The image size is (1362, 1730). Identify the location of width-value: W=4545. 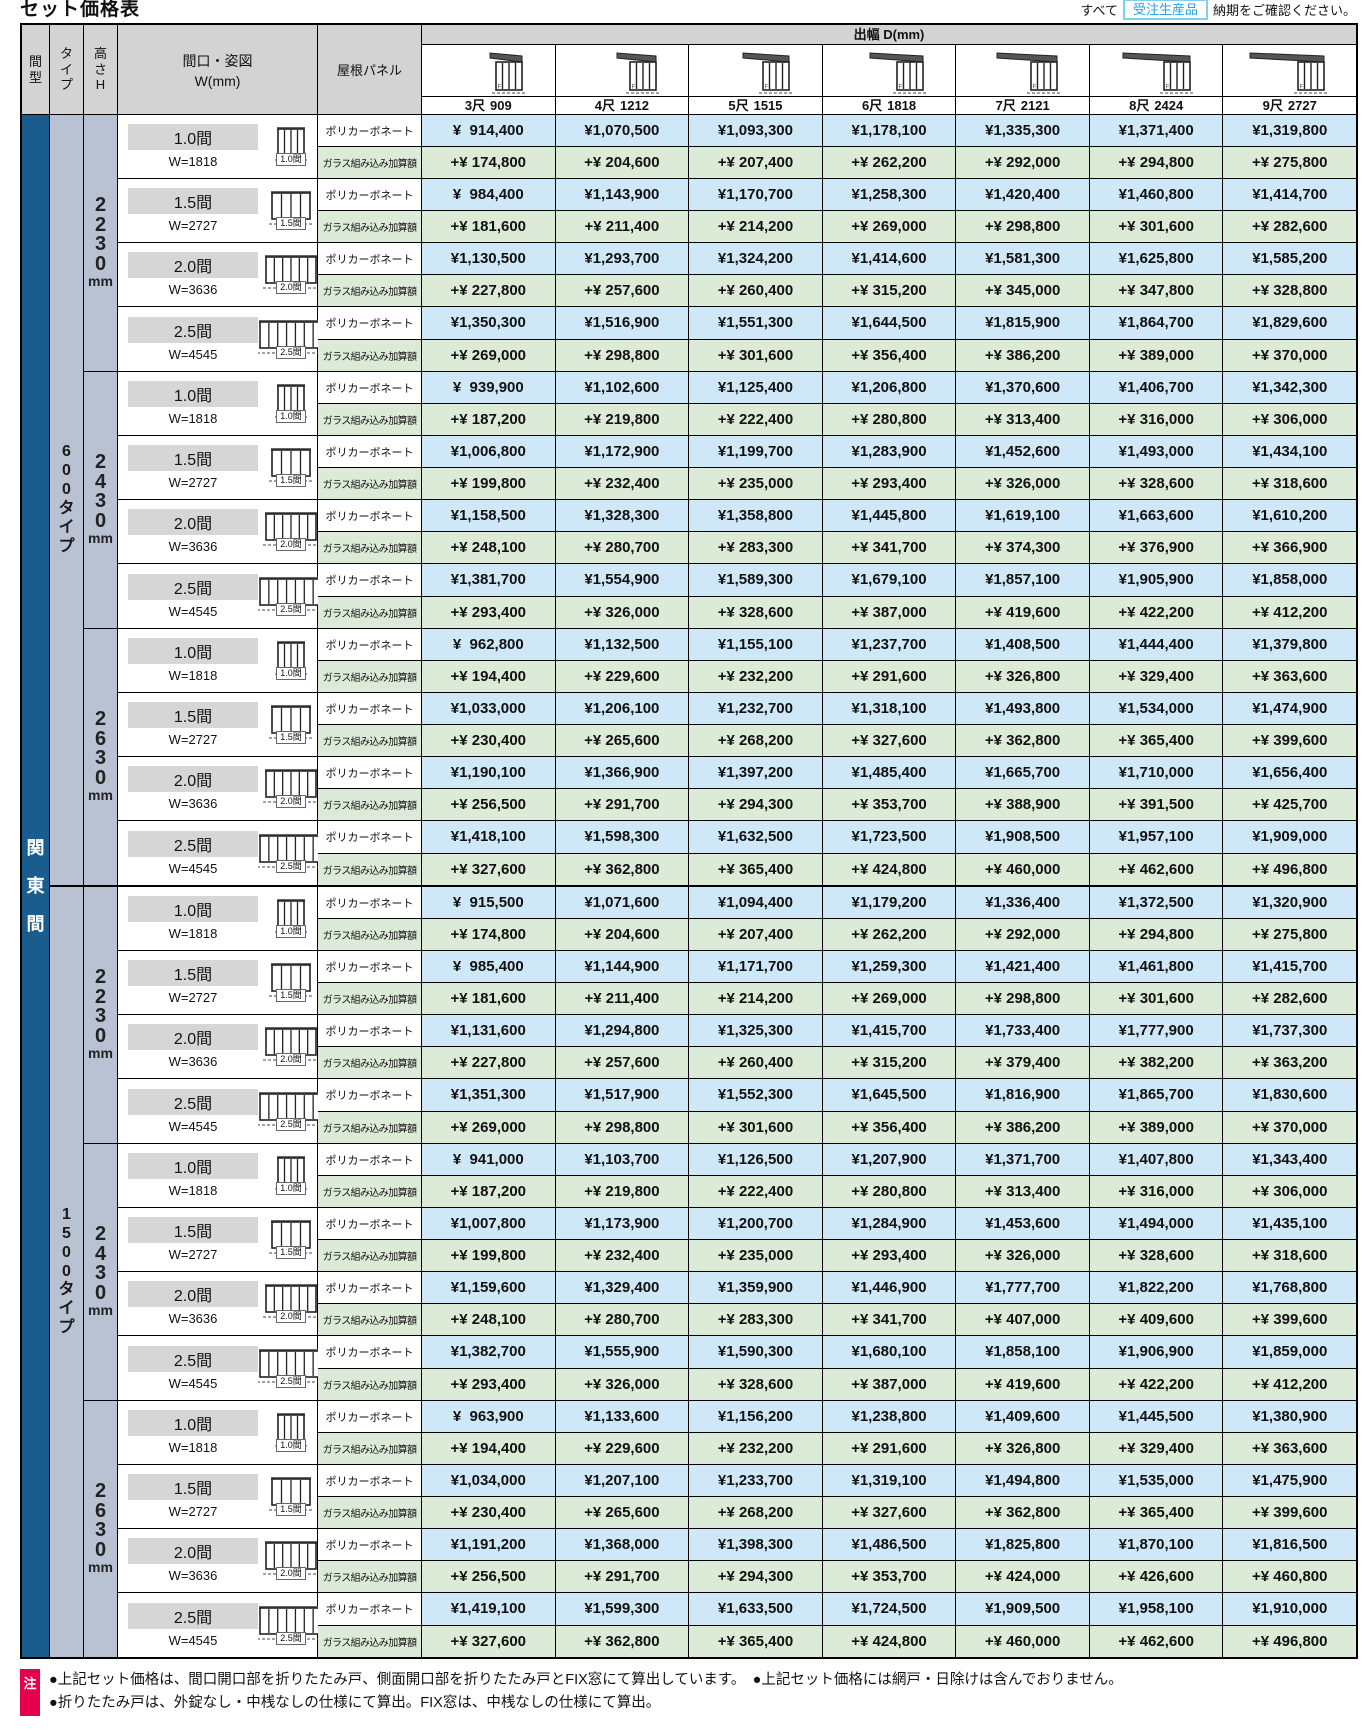
(193, 1383).